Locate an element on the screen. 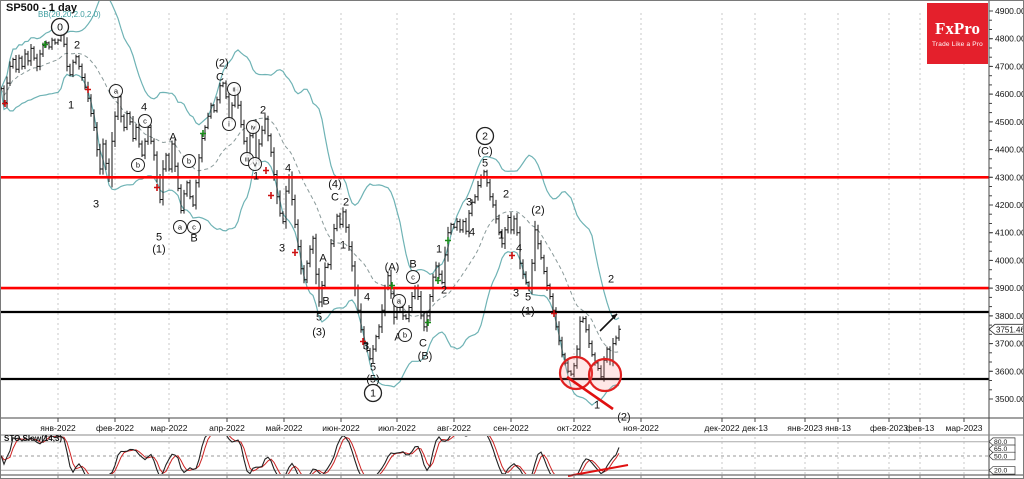  svg-text: 4900.00 is located at coordinates (1009, 11).